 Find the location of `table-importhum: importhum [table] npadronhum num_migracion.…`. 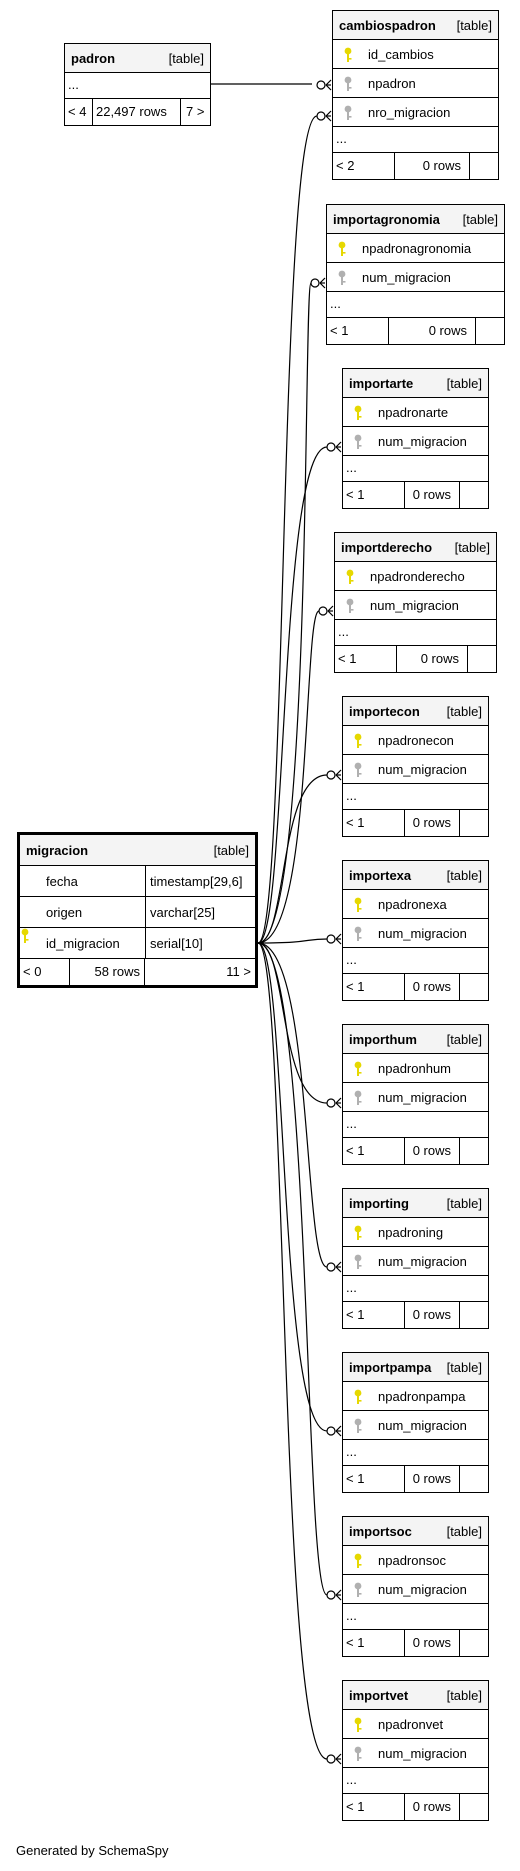

table-importhum: importhum [table] npadronhum num_migracion.… is located at coordinates (415, 1094).